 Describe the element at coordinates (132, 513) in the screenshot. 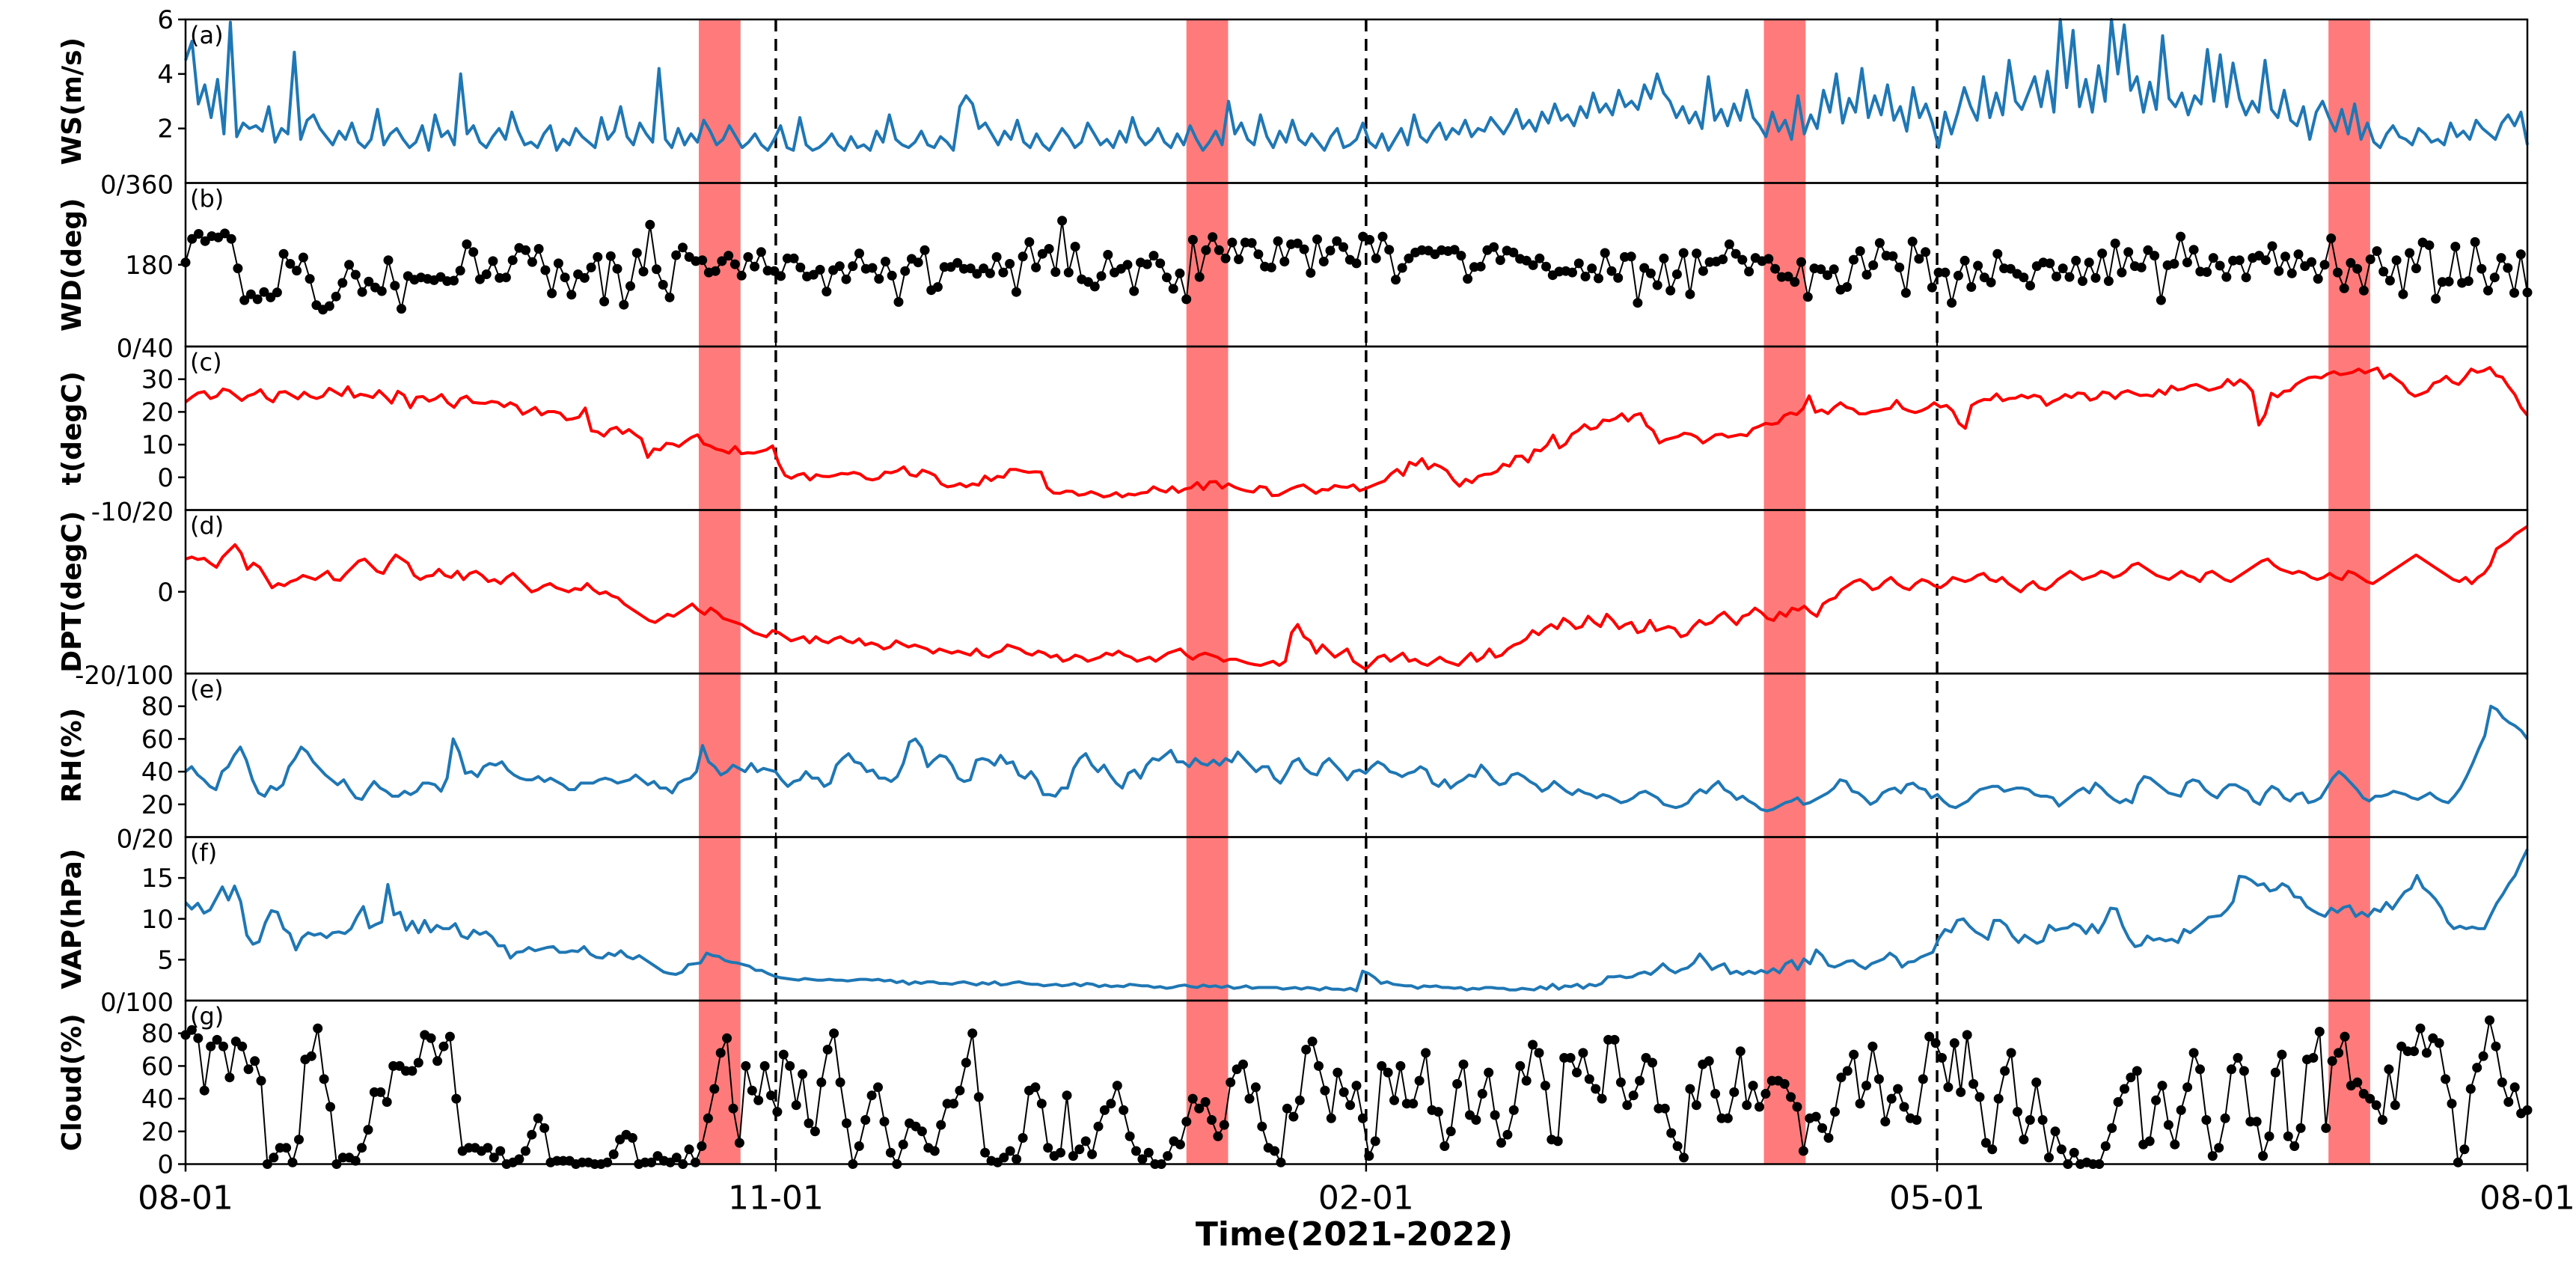

I see `y-boundary-label: -10/20` at that location.